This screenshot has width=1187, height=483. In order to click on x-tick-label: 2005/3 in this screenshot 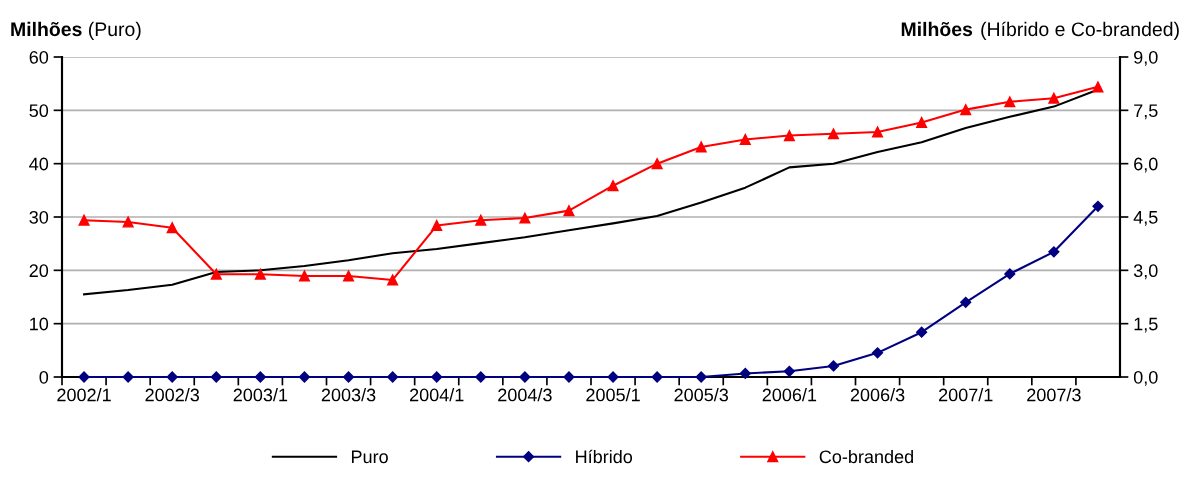, I will do `click(701, 395)`.